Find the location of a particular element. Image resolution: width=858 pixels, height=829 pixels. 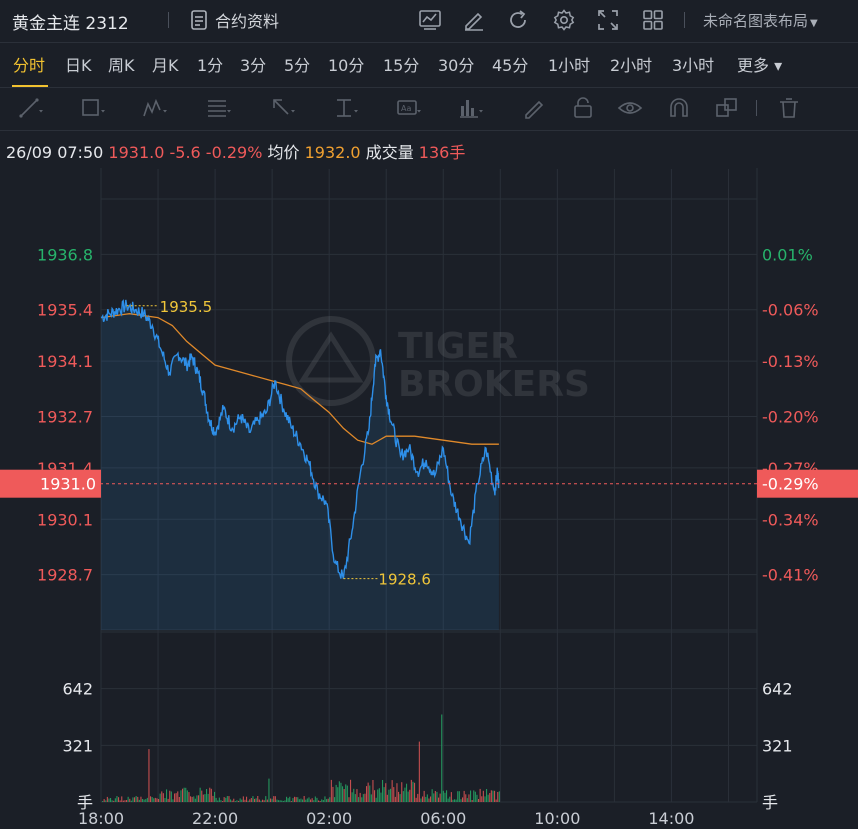

chart-icon is located at coordinates (430, 20).